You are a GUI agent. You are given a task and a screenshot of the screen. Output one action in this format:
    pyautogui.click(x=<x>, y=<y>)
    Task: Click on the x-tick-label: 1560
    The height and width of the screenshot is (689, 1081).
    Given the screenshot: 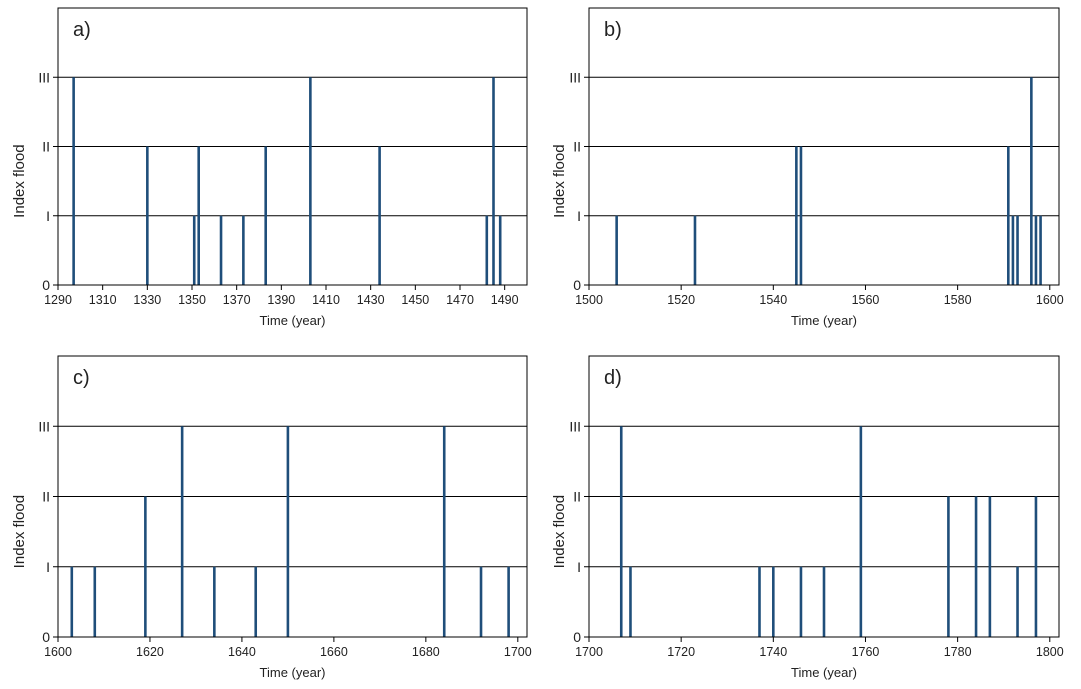 What is the action you would take?
    pyautogui.click(x=866, y=300)
    